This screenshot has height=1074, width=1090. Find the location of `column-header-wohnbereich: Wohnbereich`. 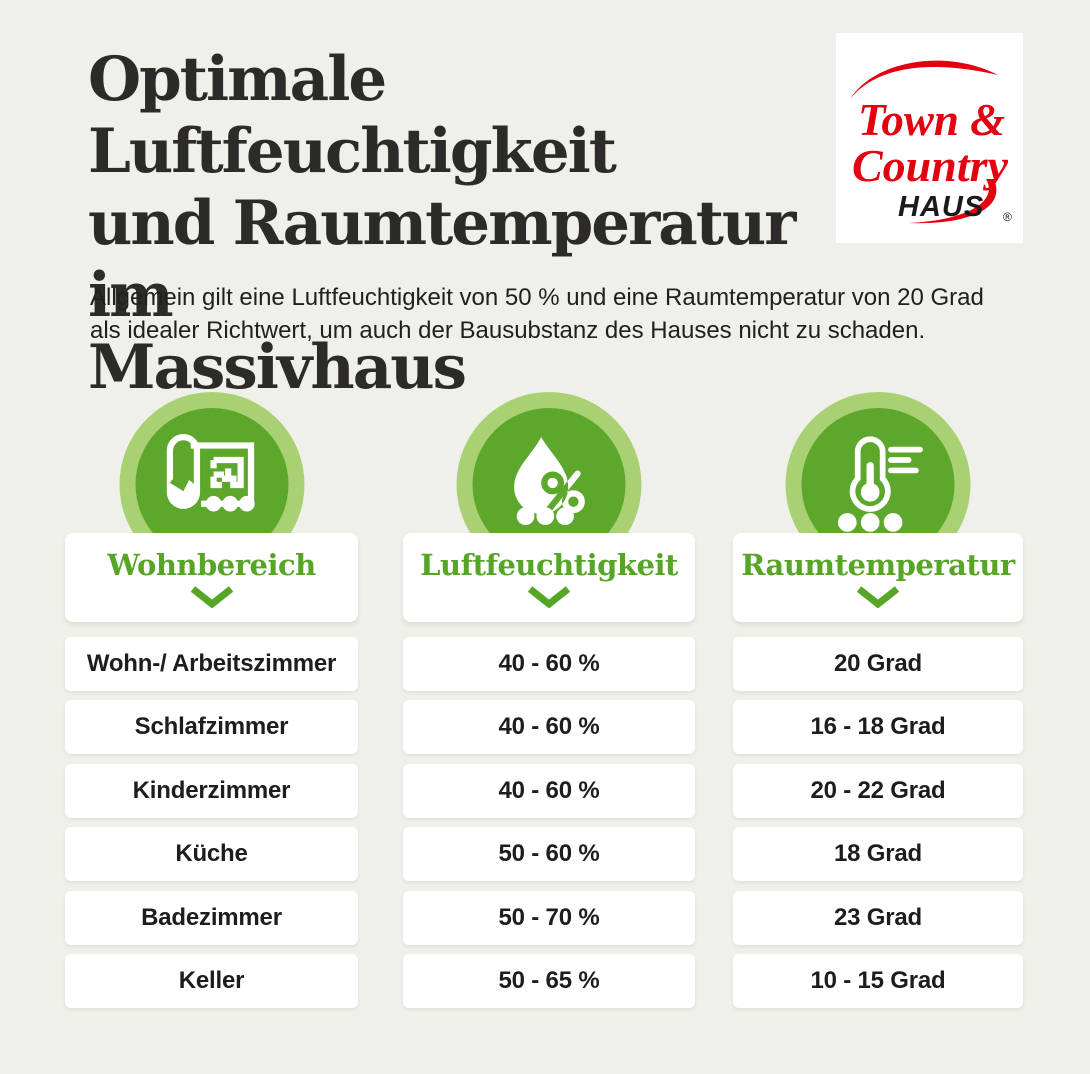

column-header-wohnbereich: Wohnbereich is located at coordinates (211, 577).